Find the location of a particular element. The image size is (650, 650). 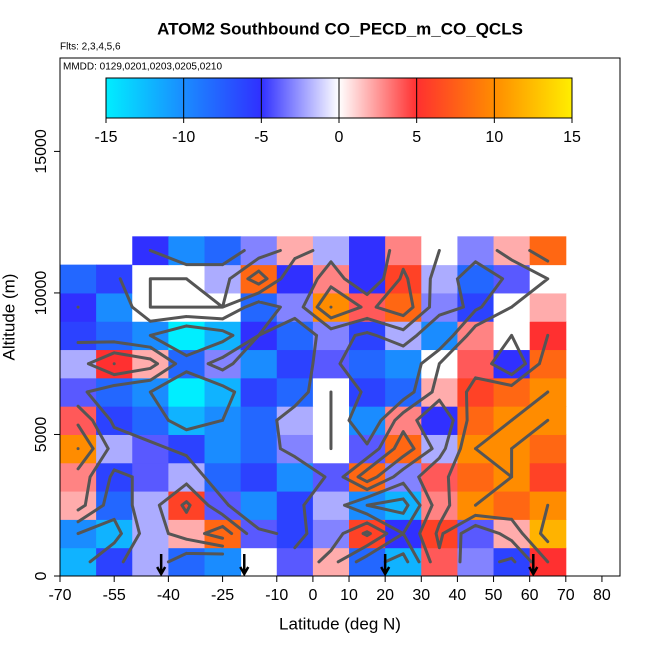

y-tick-label: 0 is located at coordinates (41, 575).